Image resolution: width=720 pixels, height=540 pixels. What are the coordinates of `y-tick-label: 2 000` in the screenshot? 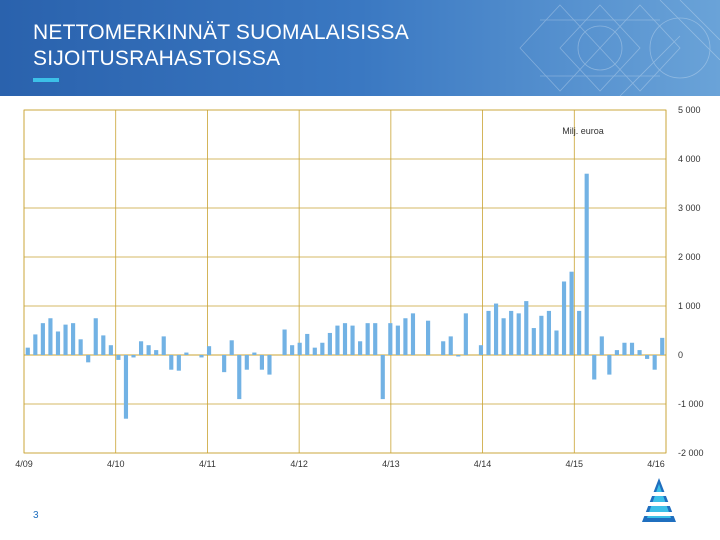 It's located at (689, 257).